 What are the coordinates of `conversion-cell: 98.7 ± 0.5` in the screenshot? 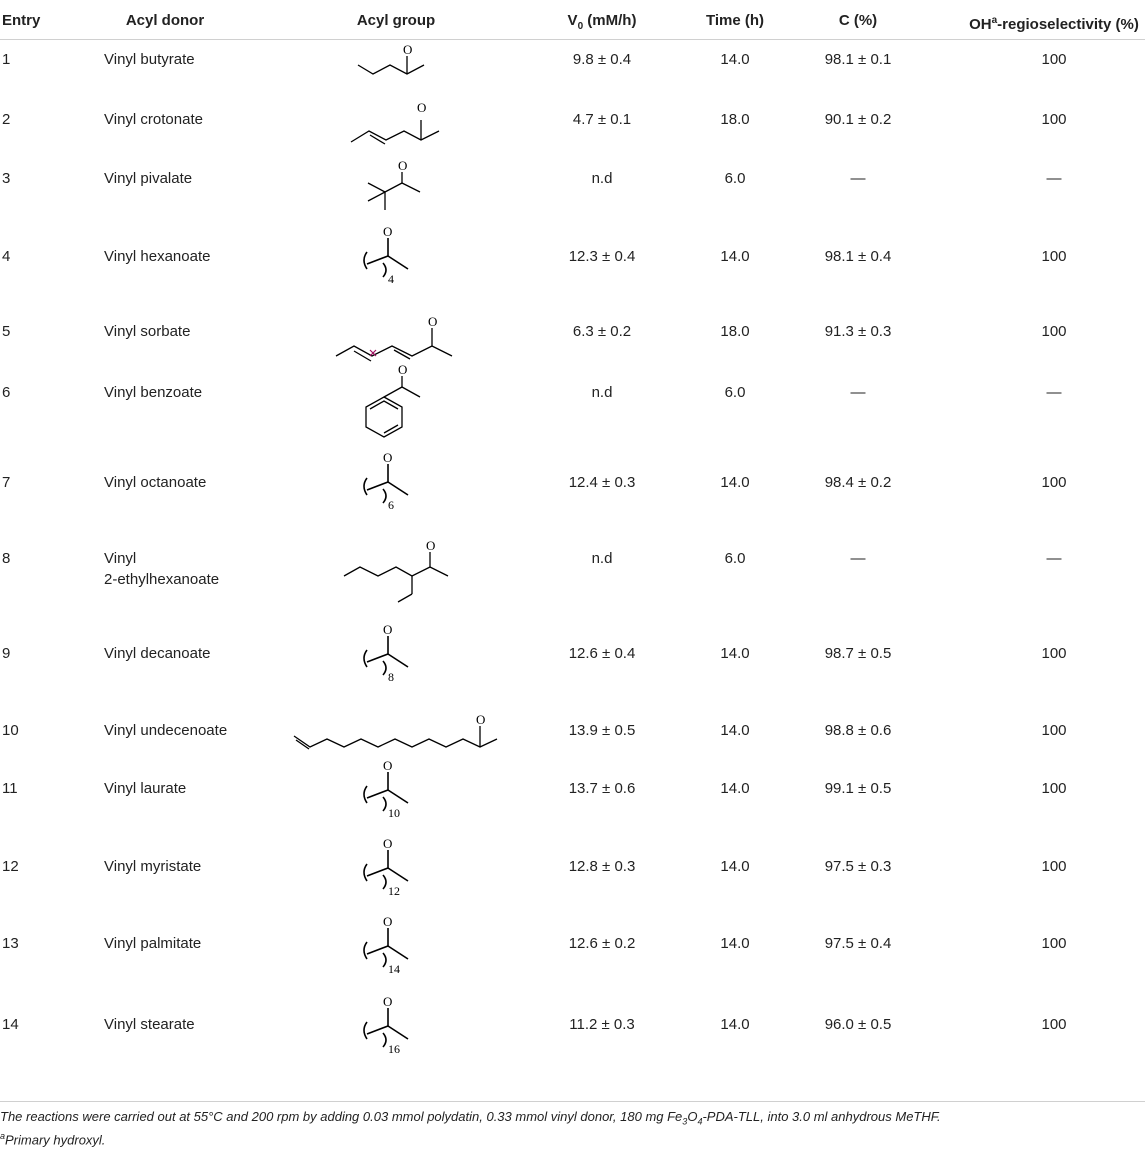 It's located at (858, 653).